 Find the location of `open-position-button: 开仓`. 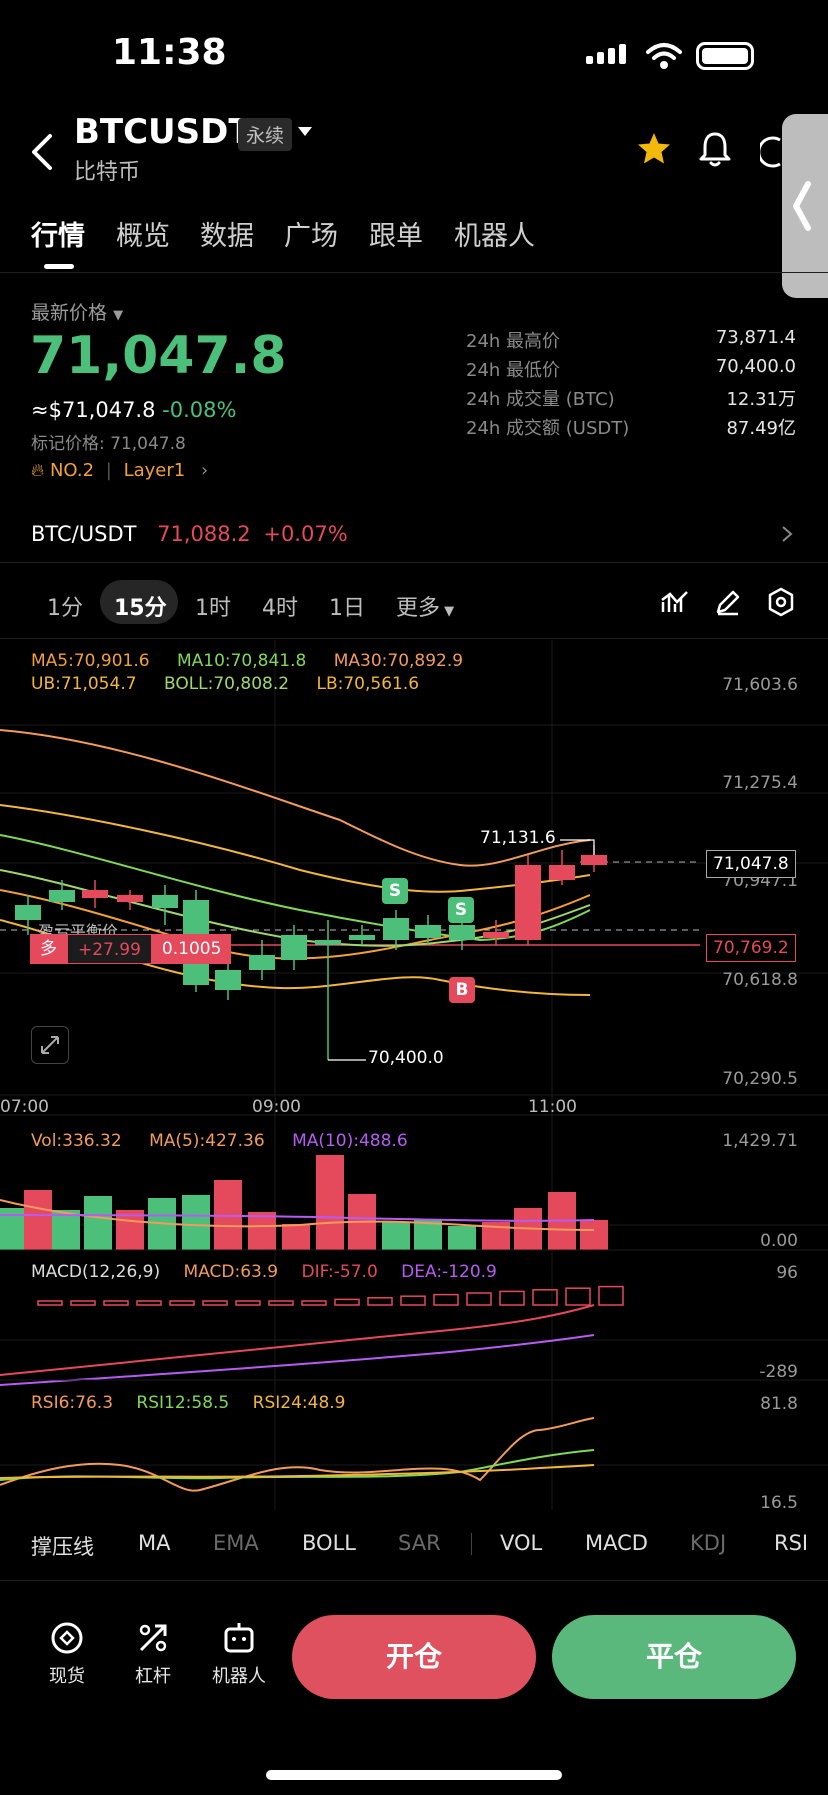

open-position-button: 开仓 is located at coordinates (414, 1657).